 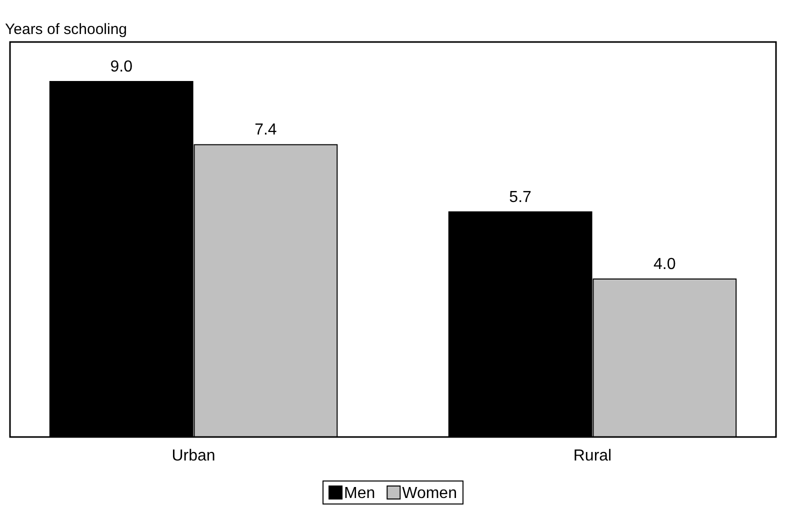 What do you see at coordinates (265, 130) in the screenshot?
I see `data-label: 7.4` at bounding box center [265, 130].